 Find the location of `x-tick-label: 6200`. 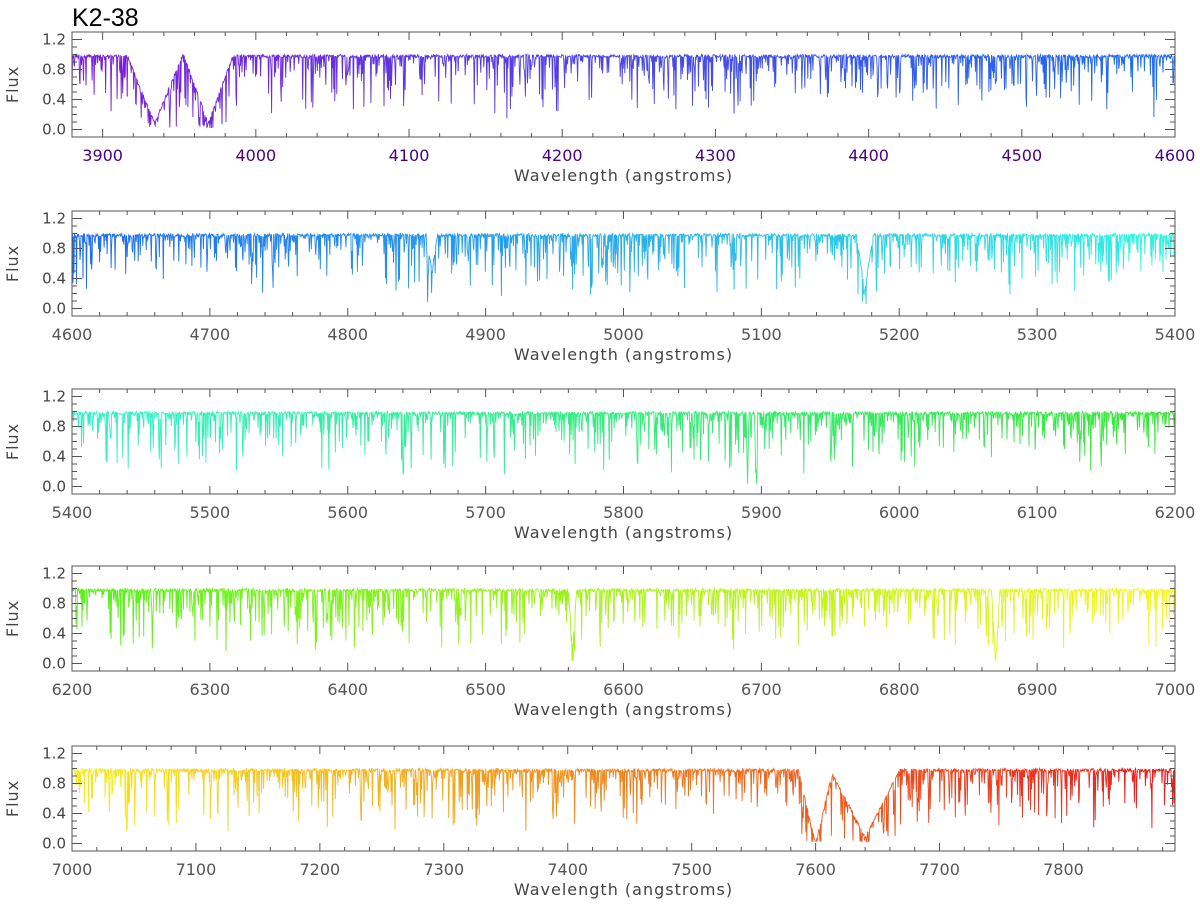

x-tick-label: 6200 is located at coordinates (72, 689).